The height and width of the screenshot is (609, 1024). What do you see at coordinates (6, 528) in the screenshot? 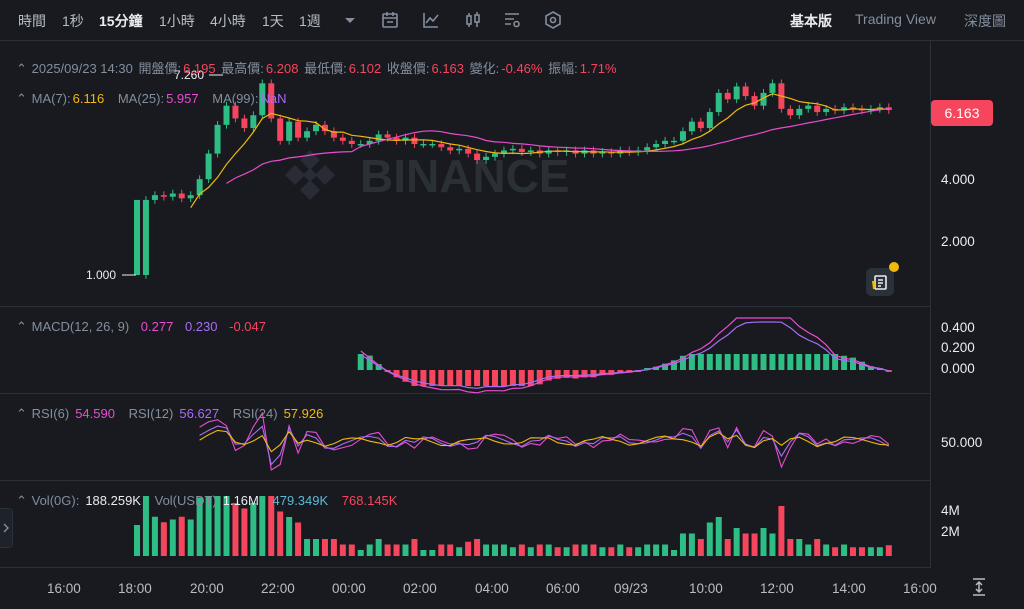
I see `side-panel-toggle` at bounding box center [6, 528].